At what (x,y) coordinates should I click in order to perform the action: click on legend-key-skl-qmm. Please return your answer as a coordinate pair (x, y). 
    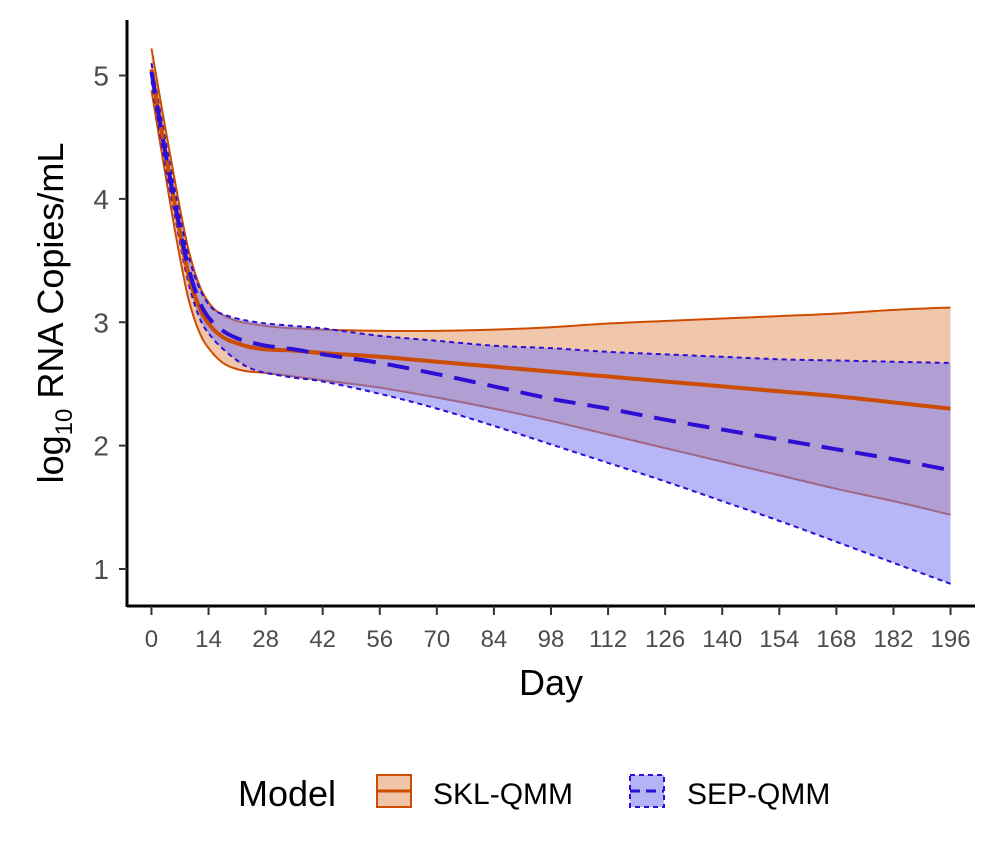
    Looking at the image, I should click on (394, 791).